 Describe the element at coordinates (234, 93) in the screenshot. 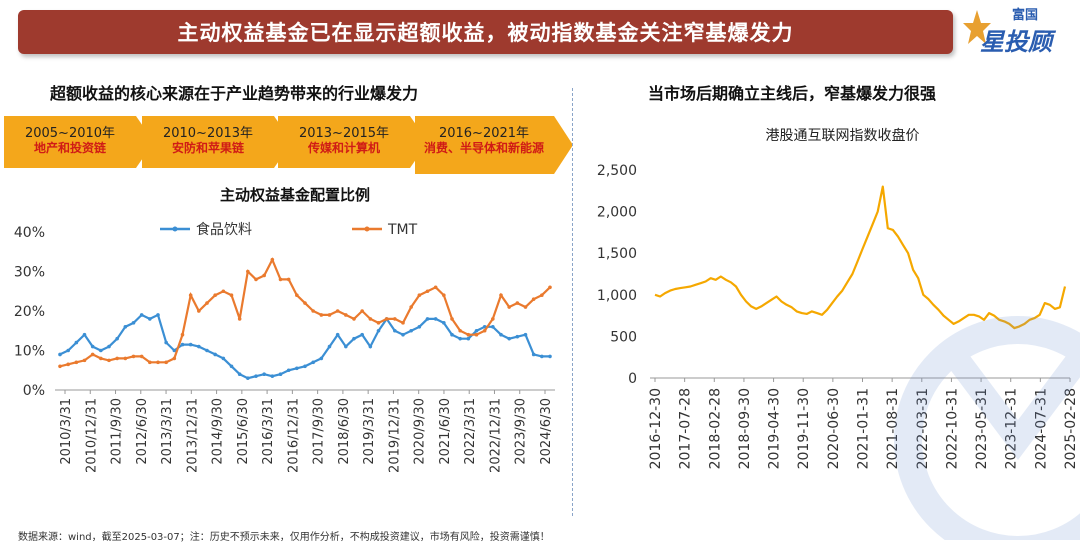

I see `left-subtitle: 超额收益的核心来源在于产业趋势带来的行业爆发力` at that location.